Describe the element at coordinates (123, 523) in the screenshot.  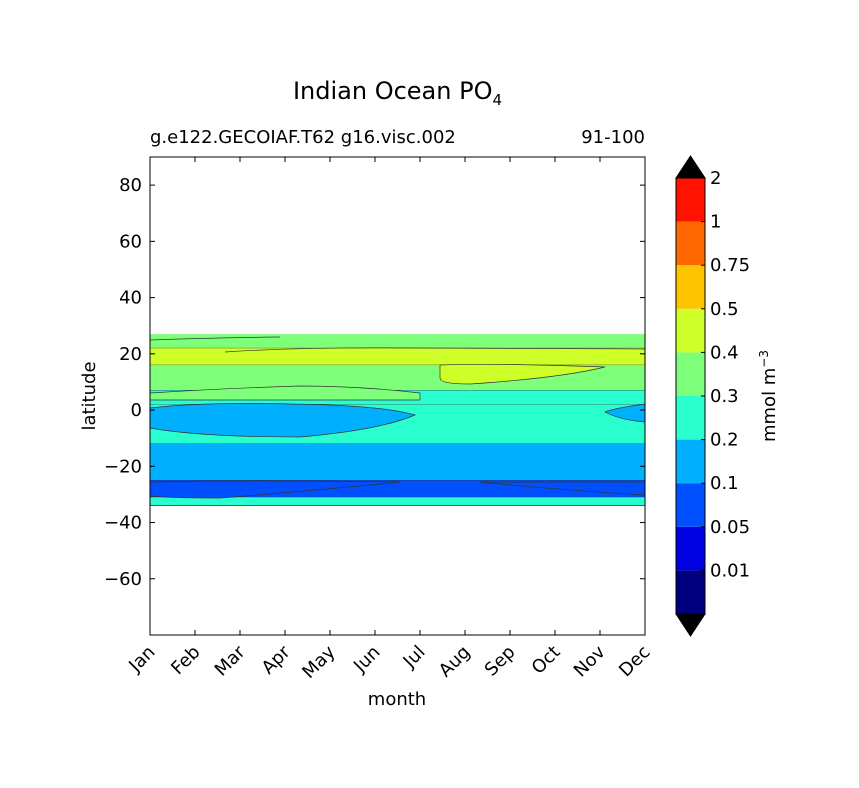
I see `y-tick-label: −40` at that location.